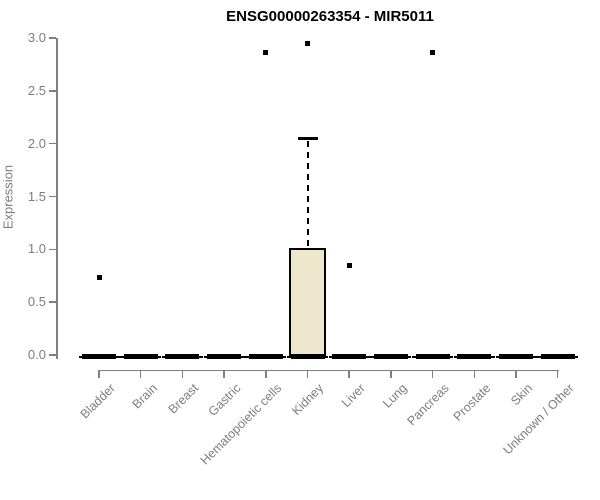 This screenshot has height=500, width=600. Describe the element at coordinates (183, 399) in the screenshot. I see `x-axis-tick-label: Breast` at that location.